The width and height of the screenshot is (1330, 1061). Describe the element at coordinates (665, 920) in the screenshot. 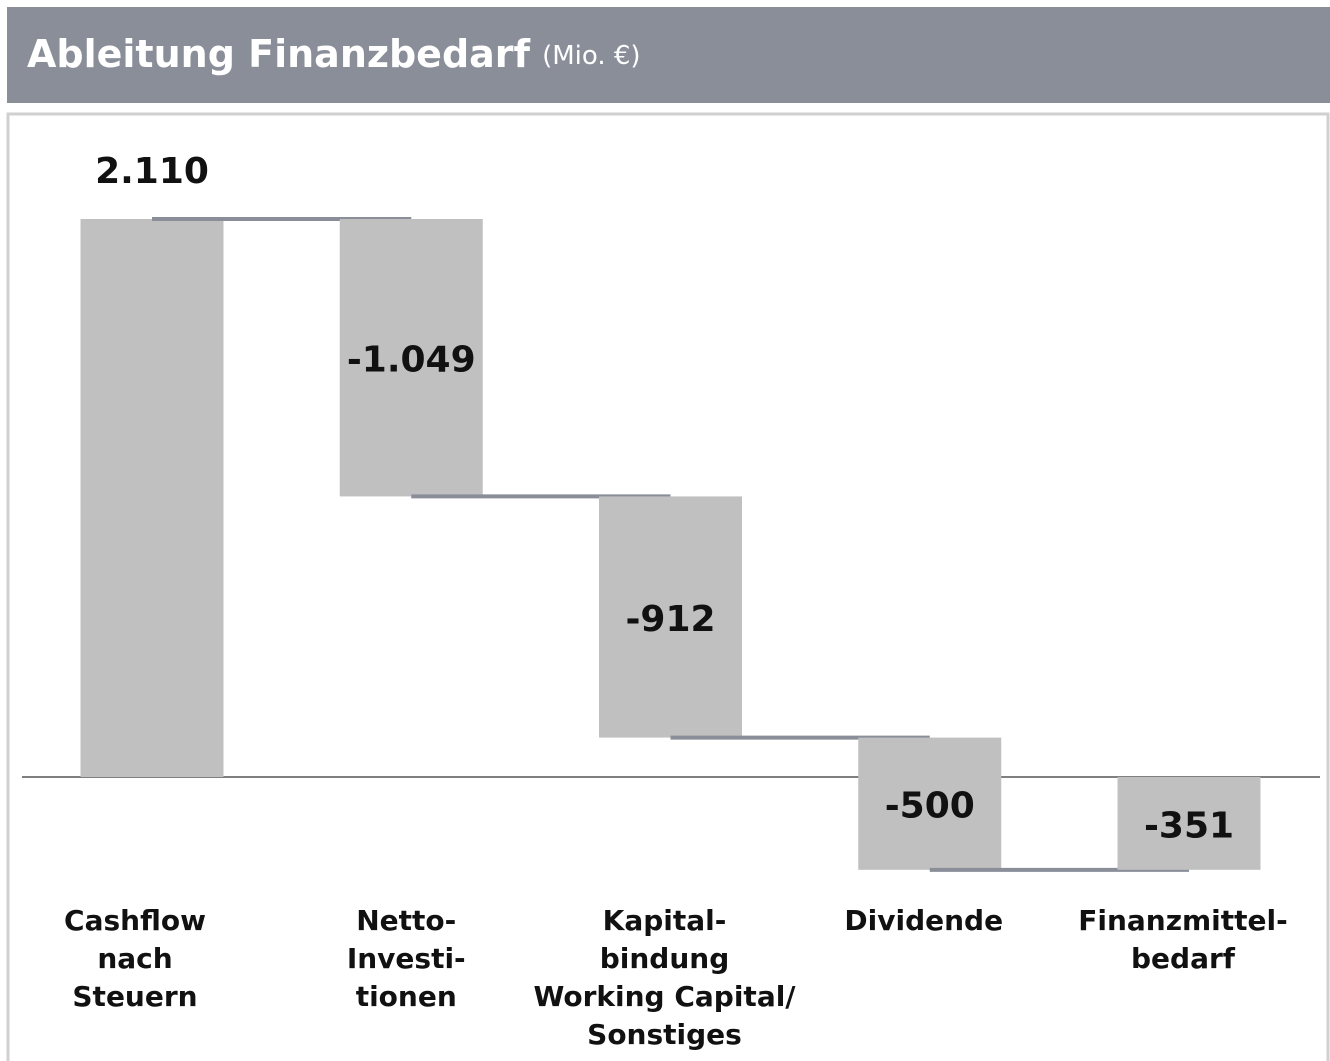

I see `x-tick-line: Kapital-` at that location.